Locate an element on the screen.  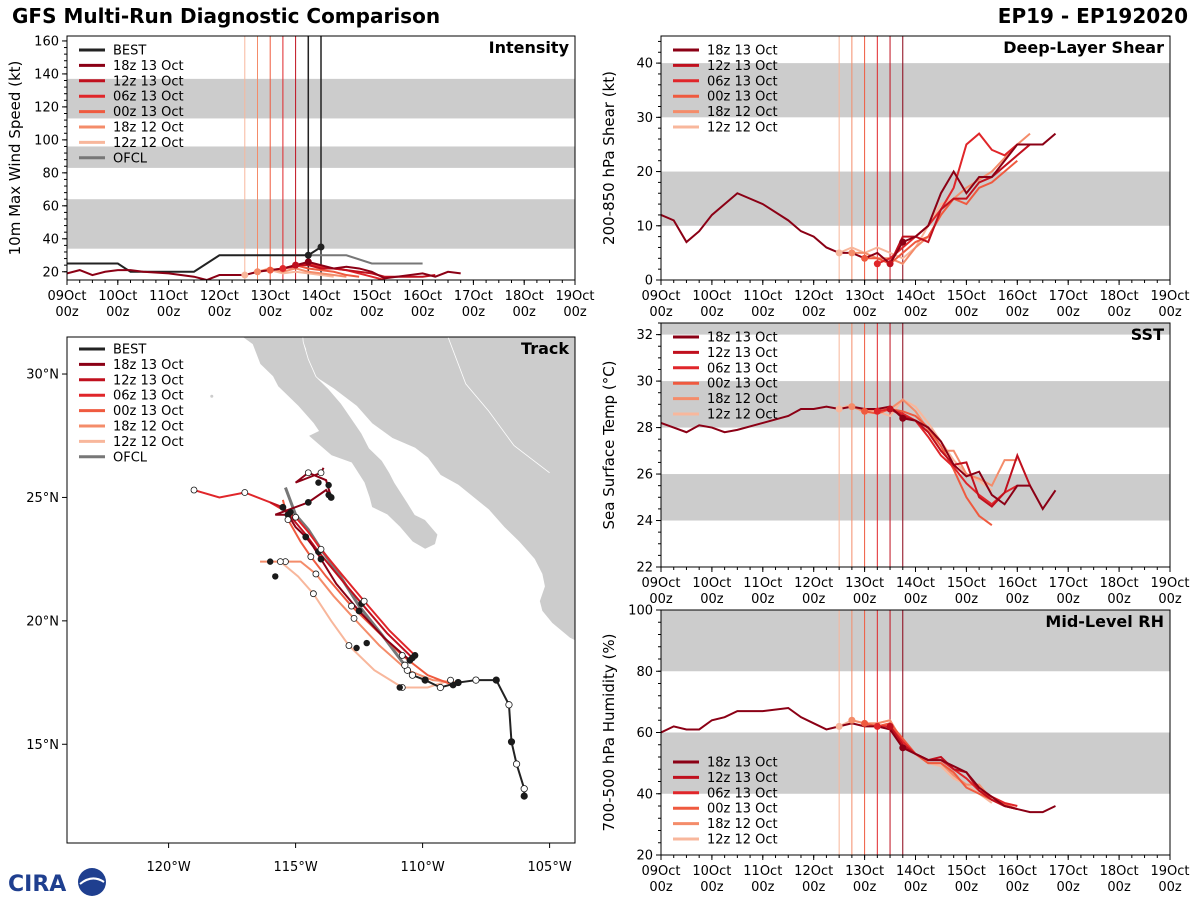
sst-xtick-label-day: 11Oct is located at coordinates (762, 583).